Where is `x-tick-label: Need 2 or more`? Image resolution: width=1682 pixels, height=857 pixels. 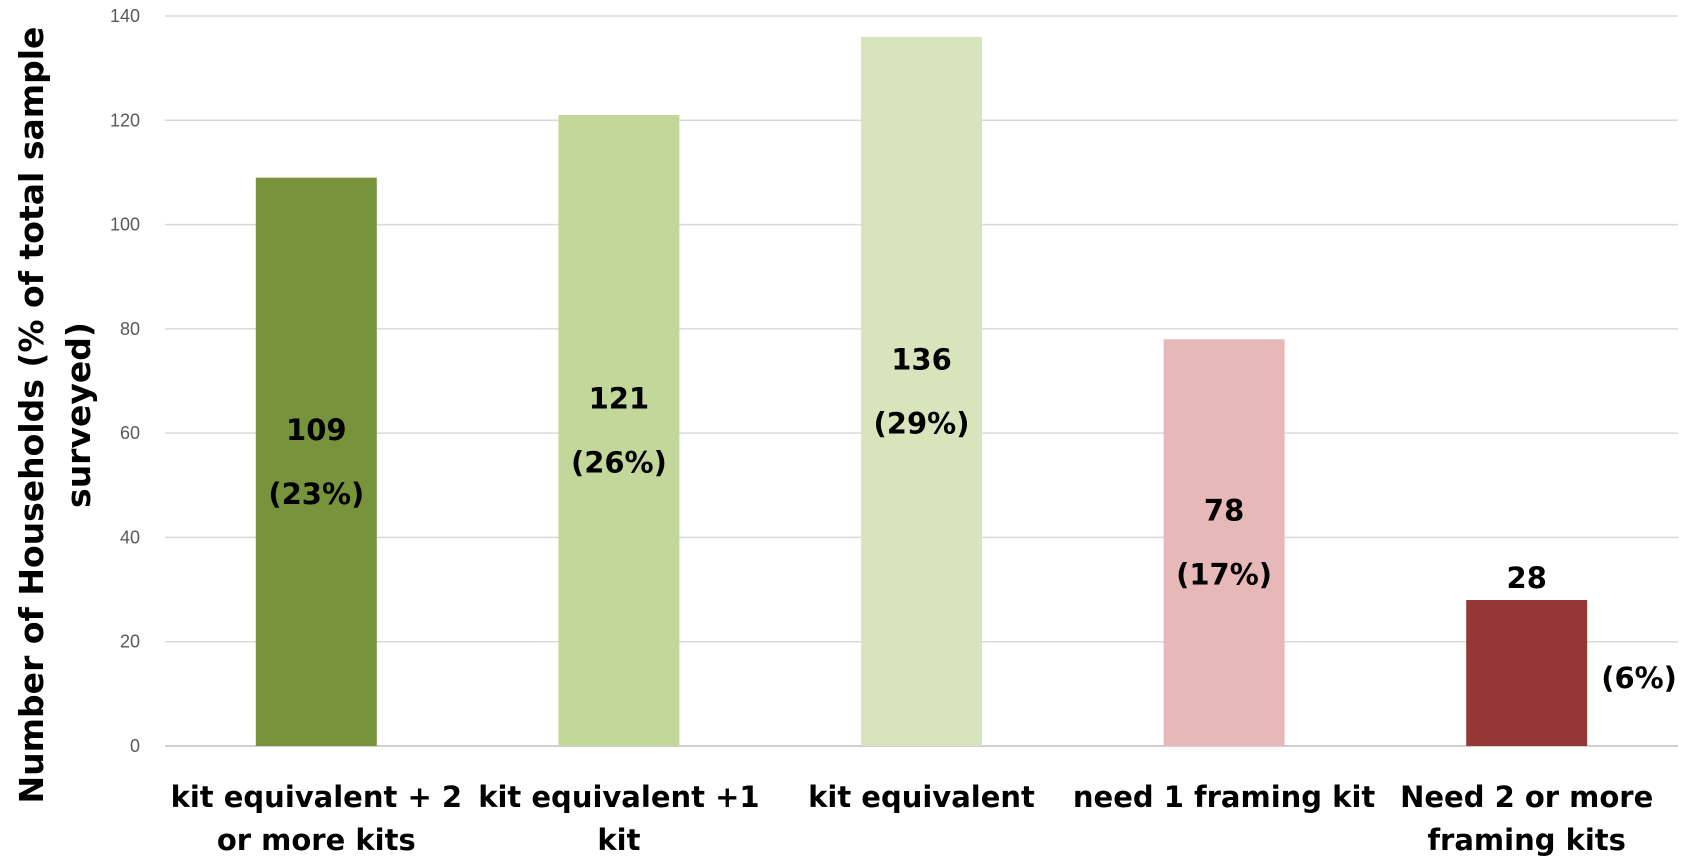 x-tick-label: Need 2 or more is located at coordinates (1526, 797).